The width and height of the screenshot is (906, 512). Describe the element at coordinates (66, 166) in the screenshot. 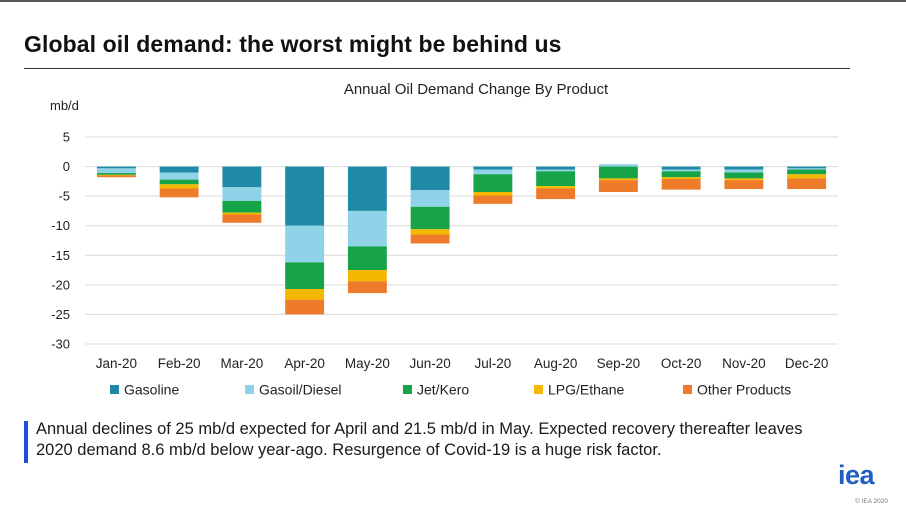

I see `y-tick-label: 0` at that location.